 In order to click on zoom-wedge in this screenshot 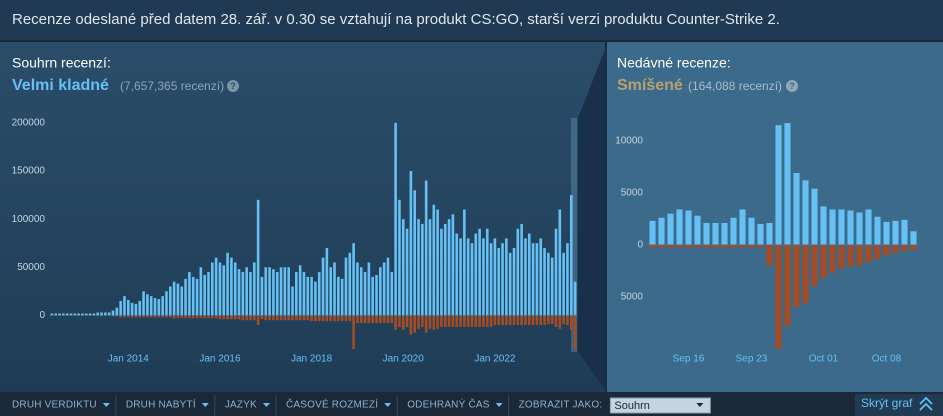, I will do `click(592, 218)`.